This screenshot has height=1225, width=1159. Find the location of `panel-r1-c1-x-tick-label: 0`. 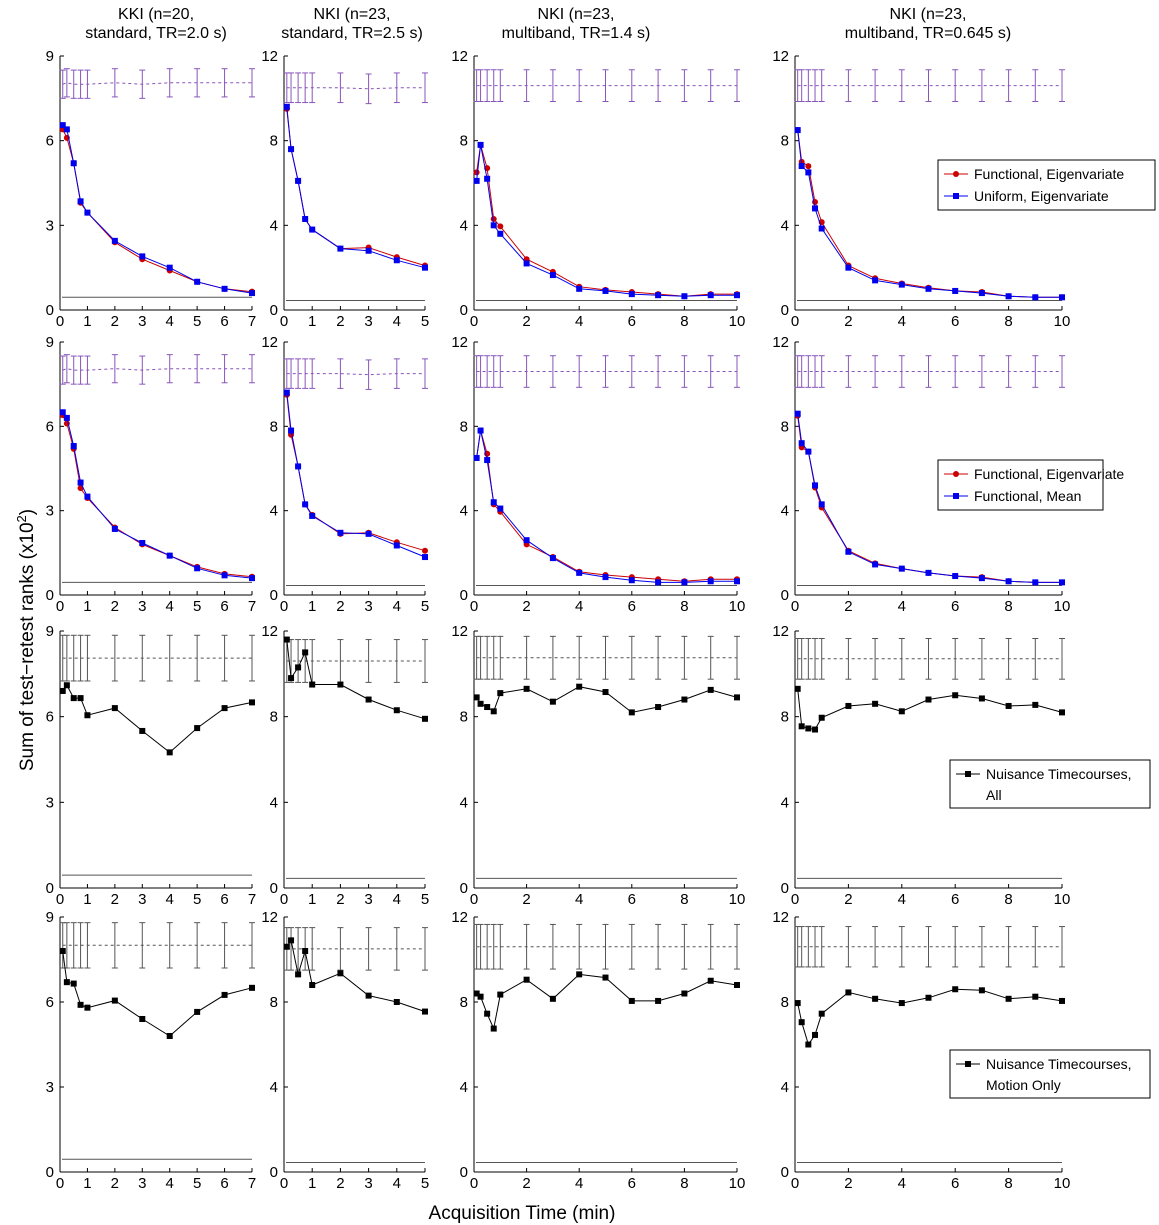

panel-r1-c1-x-tick-label: 0 is located at coordinates (60, 321).